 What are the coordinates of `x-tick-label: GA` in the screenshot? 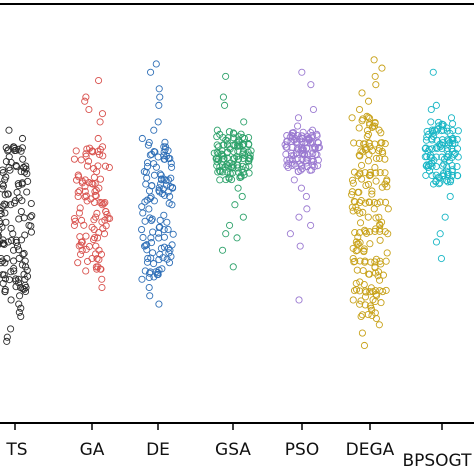 It's located at (92, 450).